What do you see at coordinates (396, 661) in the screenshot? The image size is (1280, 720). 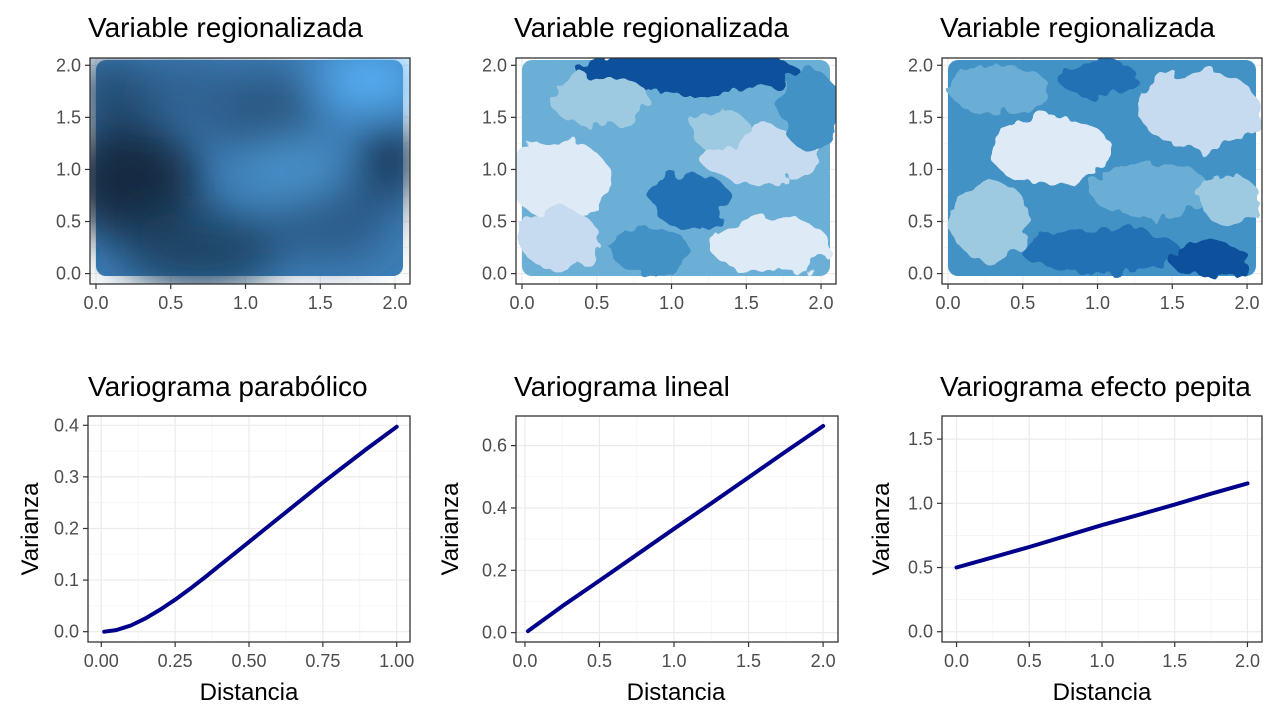 I see `x-tick-label: 1.00` at bounding box center [396, 661].